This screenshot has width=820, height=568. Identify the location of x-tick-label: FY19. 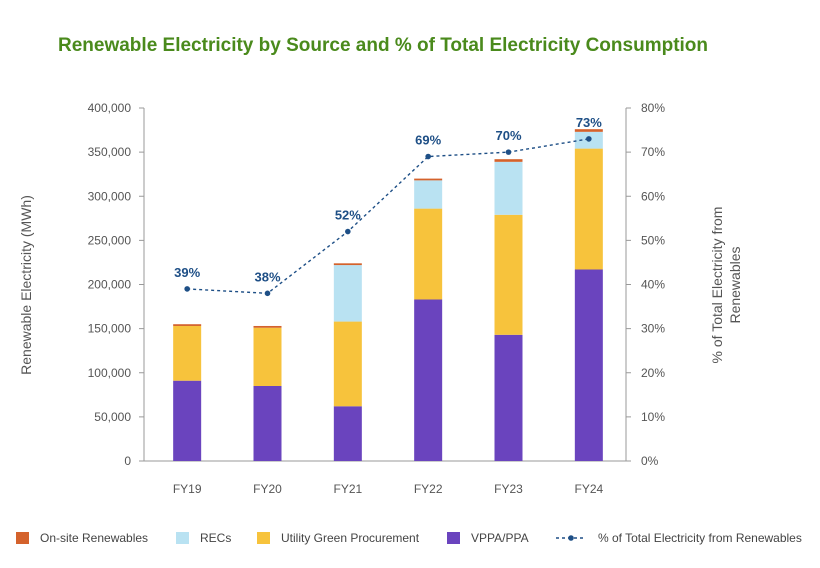
(187, 489).